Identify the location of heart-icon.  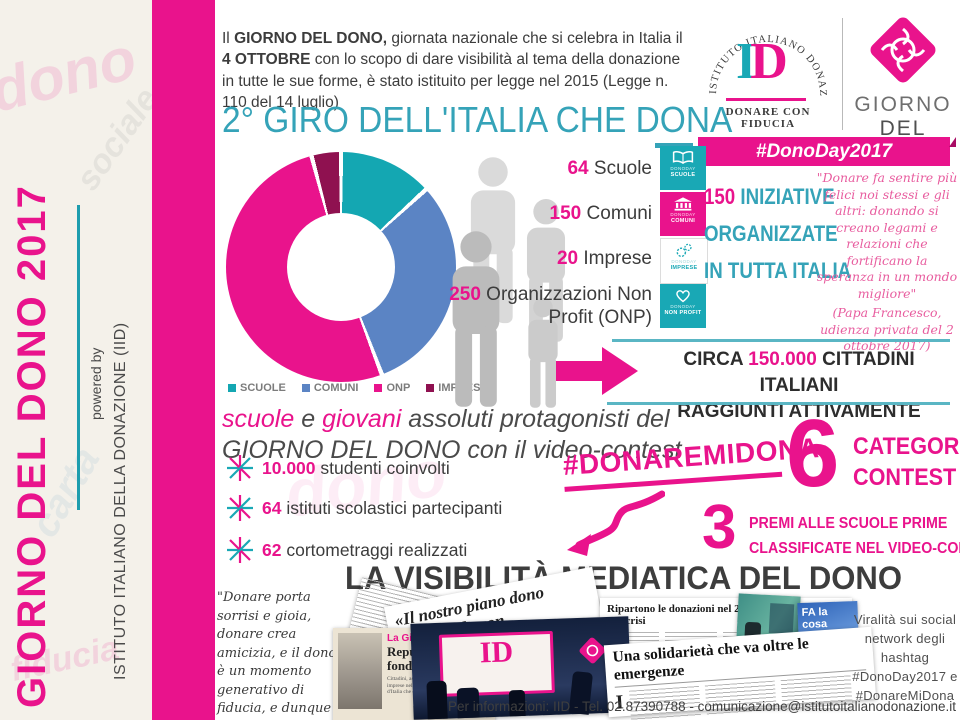
(683, 296).